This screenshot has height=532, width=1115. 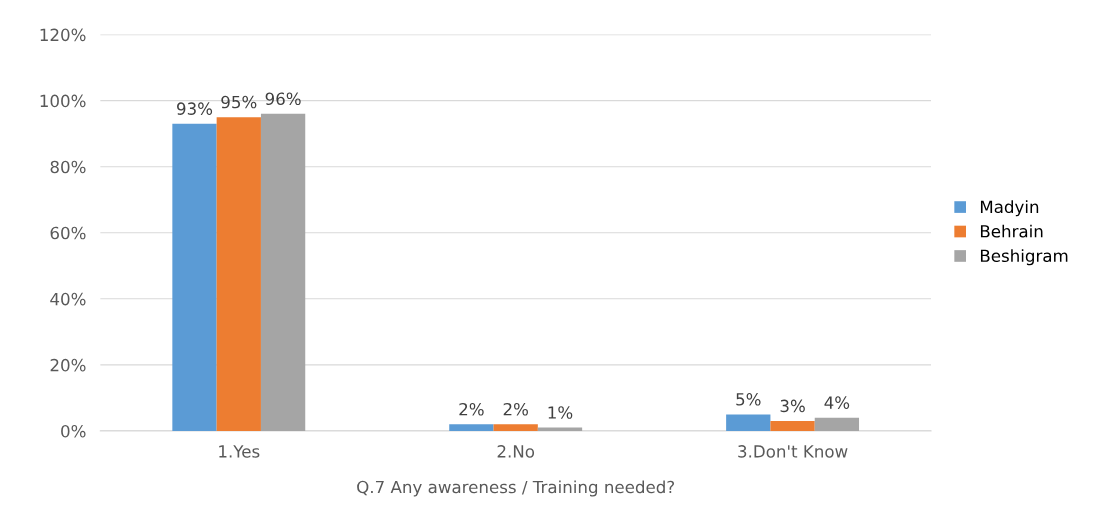 I want to click on y-tick-label: 100%, so click(x=63, y=101).